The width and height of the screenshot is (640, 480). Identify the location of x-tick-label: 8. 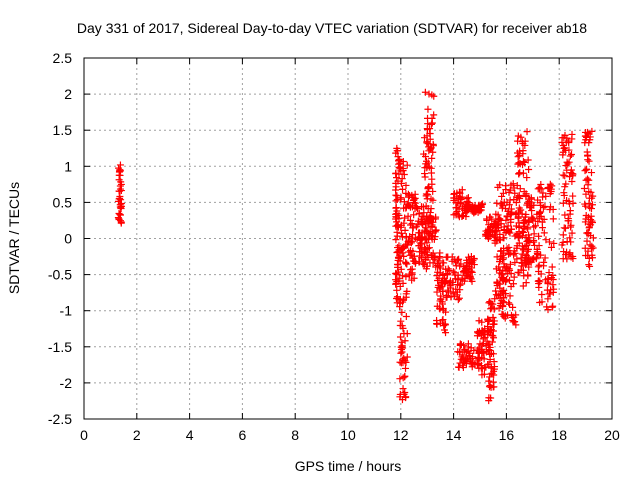
(295, 435).